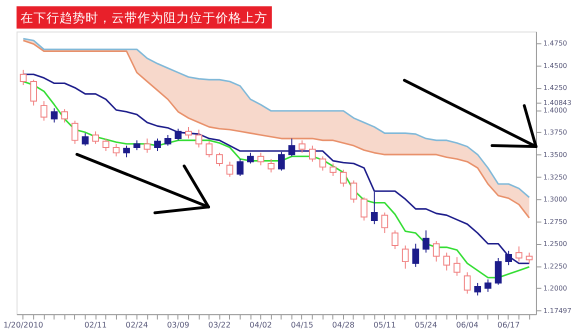  I want to click on x-tick-label: 06/17, so click(508, 325).